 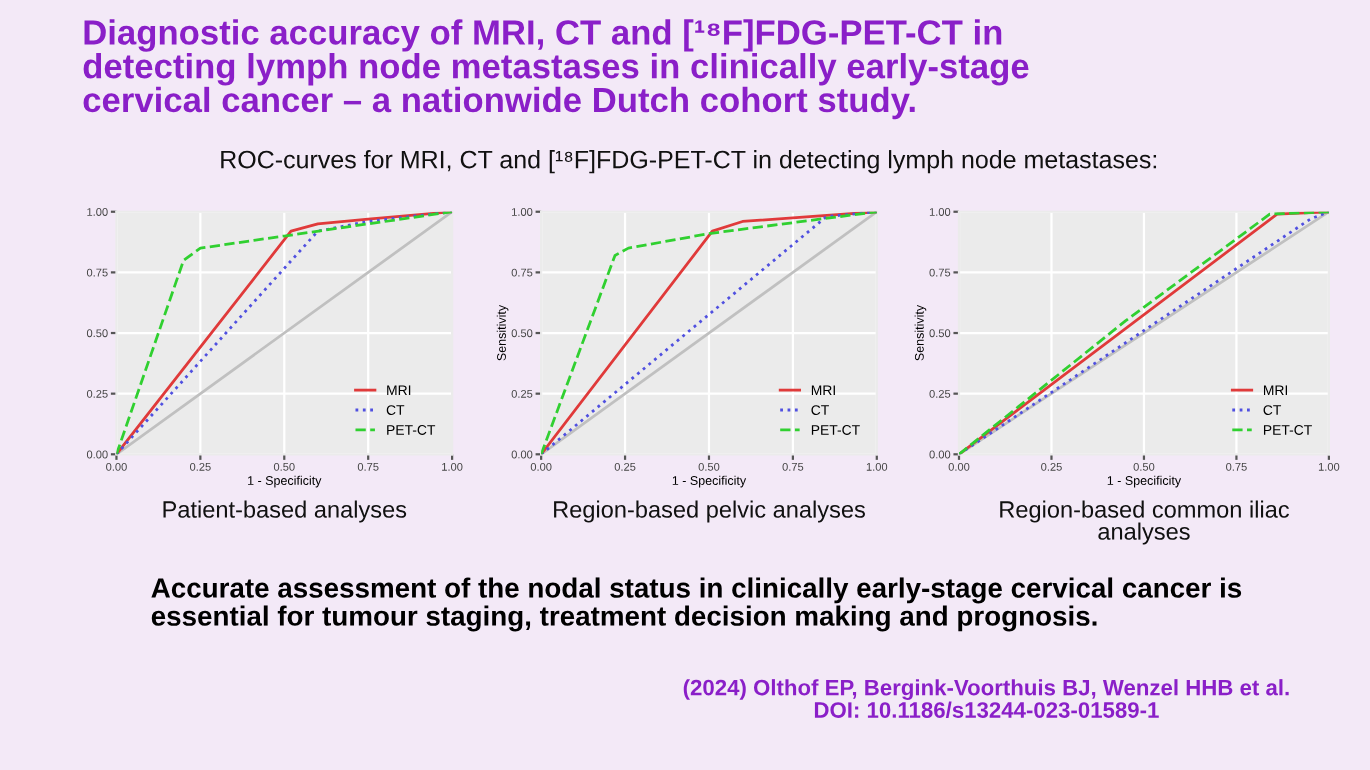 I want to click on text: ROC-curves for MRI, CT and [¹⁸F]FDG-PET-CT in detecting lymph node metastases:, so click(x=689, y=162).